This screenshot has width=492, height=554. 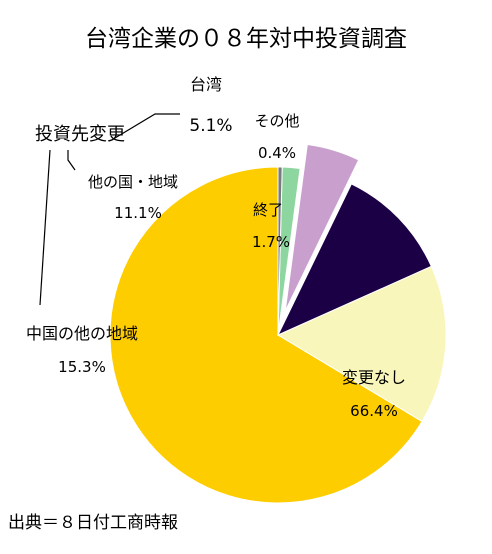 What do you see at coordinates (109, 209) in the screenshot?
I see `leader-lines` at bounding box center [109, 209].